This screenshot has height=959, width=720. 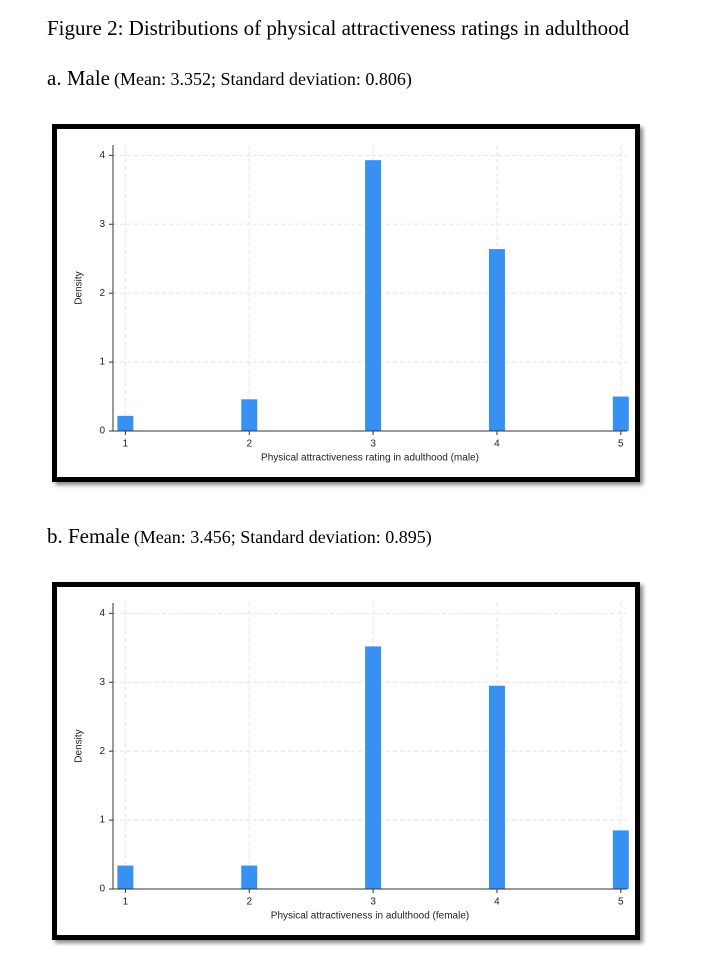 What do you see at coordinates (78, 78) in the screenshot?
I see `panel-title: a. Male` at bounding box center [78, 78].